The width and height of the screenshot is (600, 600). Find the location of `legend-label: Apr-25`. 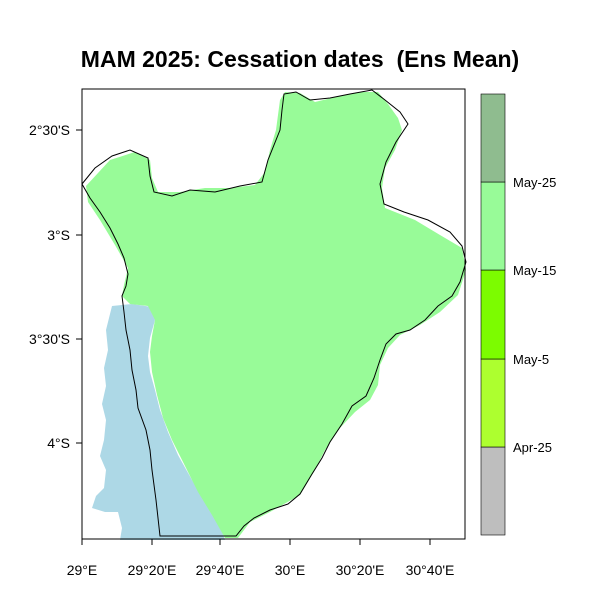

legend-label: Apr-25 is located at coordinates (532, 447).